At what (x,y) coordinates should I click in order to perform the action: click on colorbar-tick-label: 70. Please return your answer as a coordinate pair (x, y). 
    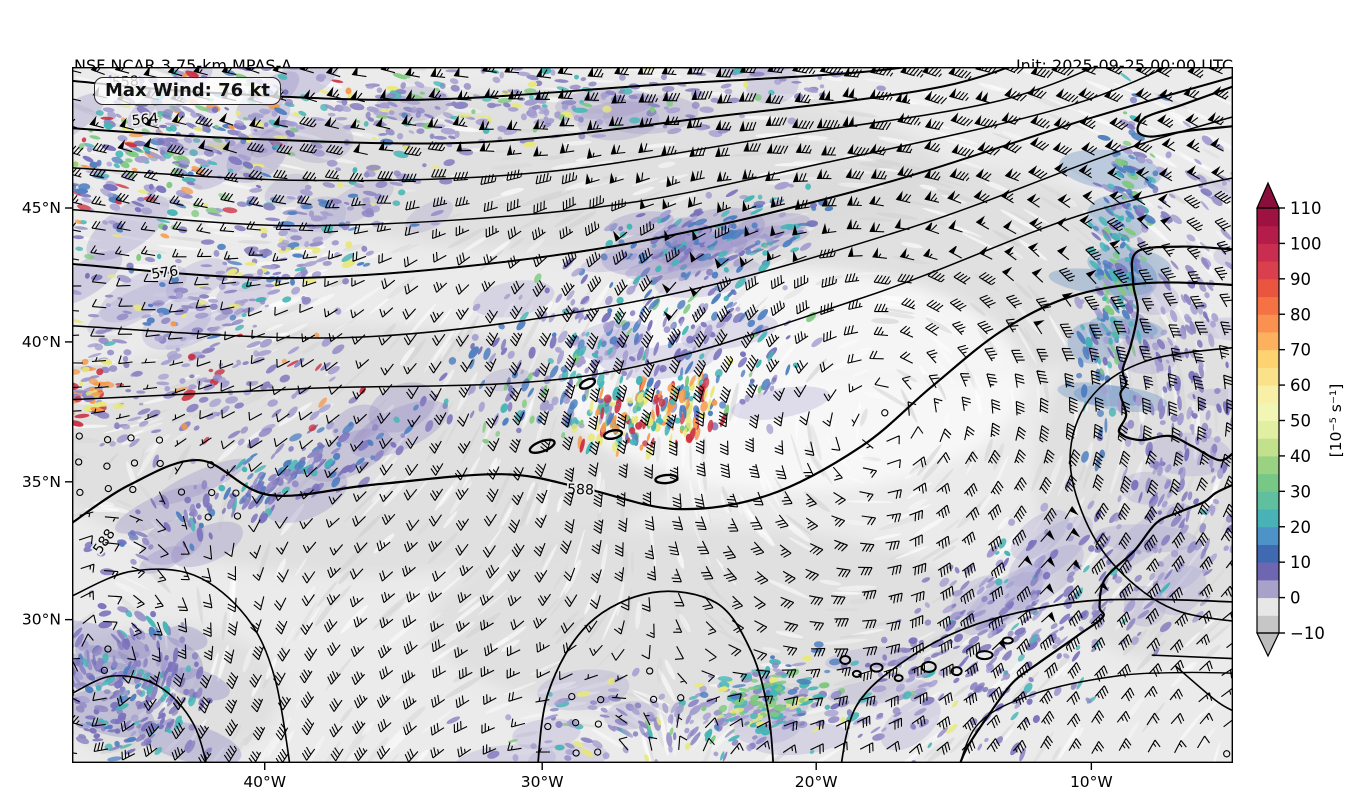
    Looking at the image, I should click on (1300, 350).